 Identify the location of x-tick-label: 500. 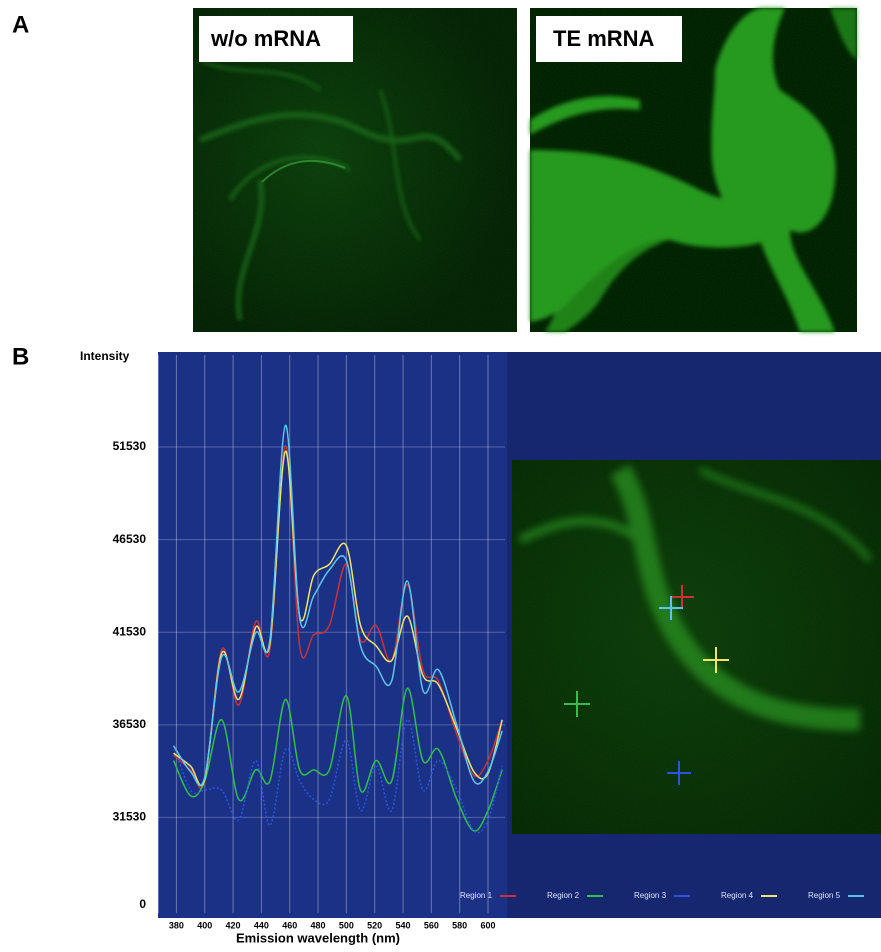
(346, 925).